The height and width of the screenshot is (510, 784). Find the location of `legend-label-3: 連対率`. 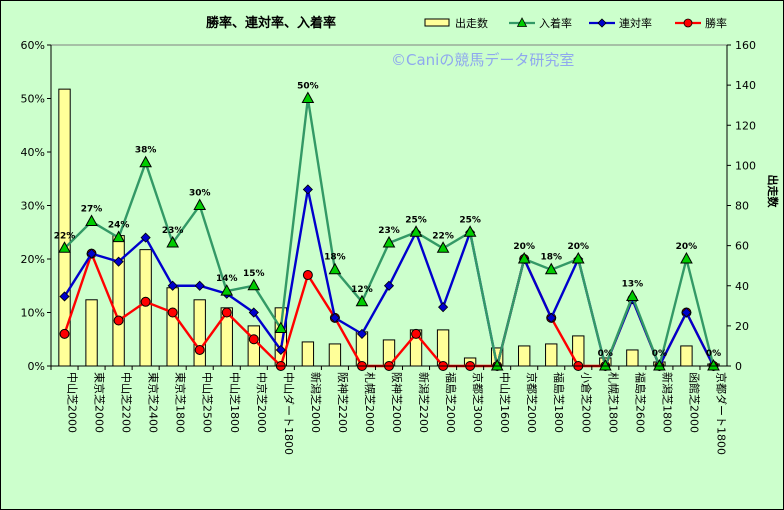

legend-label-3: 連対率 is located at coordinates (635, 23).